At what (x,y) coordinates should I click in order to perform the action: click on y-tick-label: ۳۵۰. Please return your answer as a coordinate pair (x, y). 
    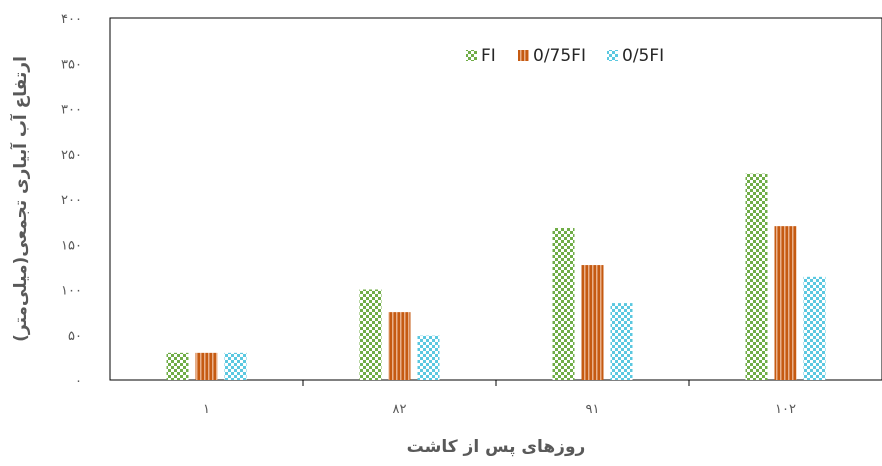
    Looking at the image, I should click on (71, 64).